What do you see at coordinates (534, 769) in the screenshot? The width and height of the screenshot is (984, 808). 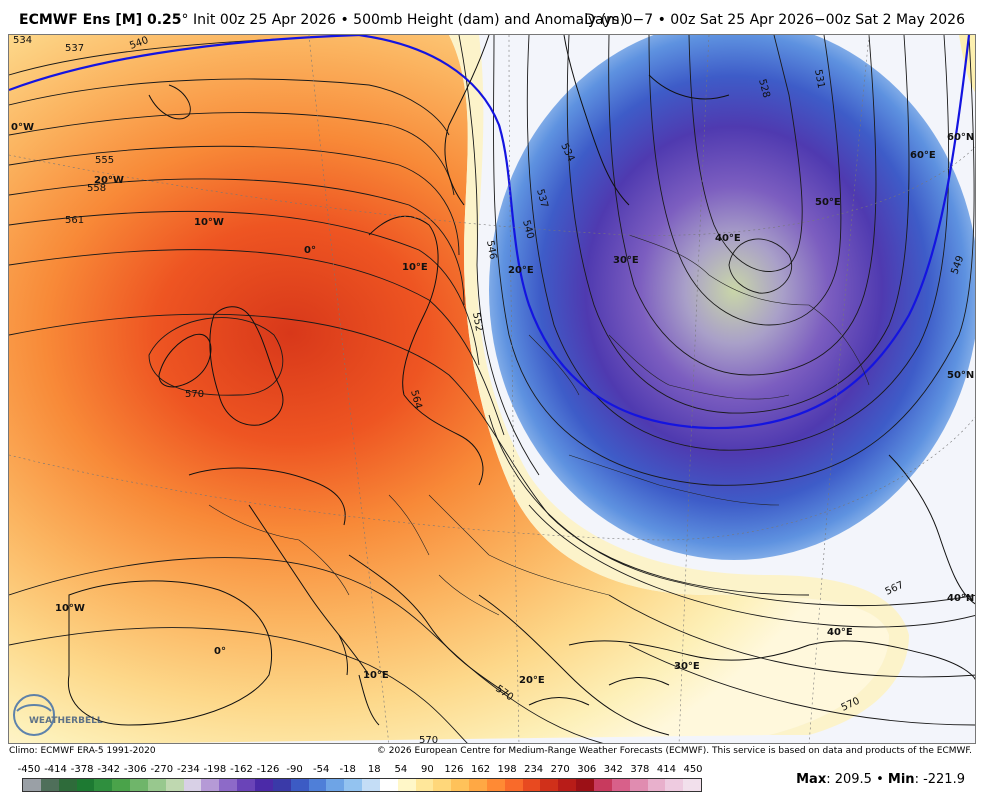 I see `colorbar-tick-label: 234` at bounding box center [534, 769].